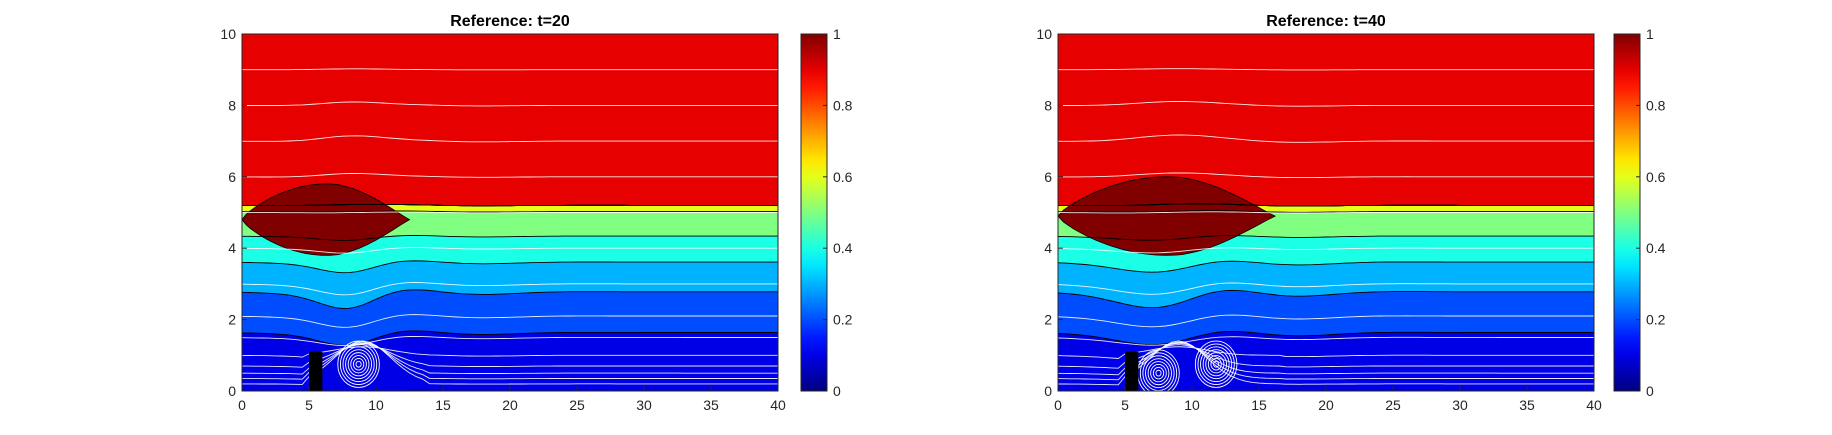 The image size is (1832, 435). What do you see at coordinates (778, 405) in the screenshot?
I see `x-tick-label-8: 40` at bounding box center [778, 405].